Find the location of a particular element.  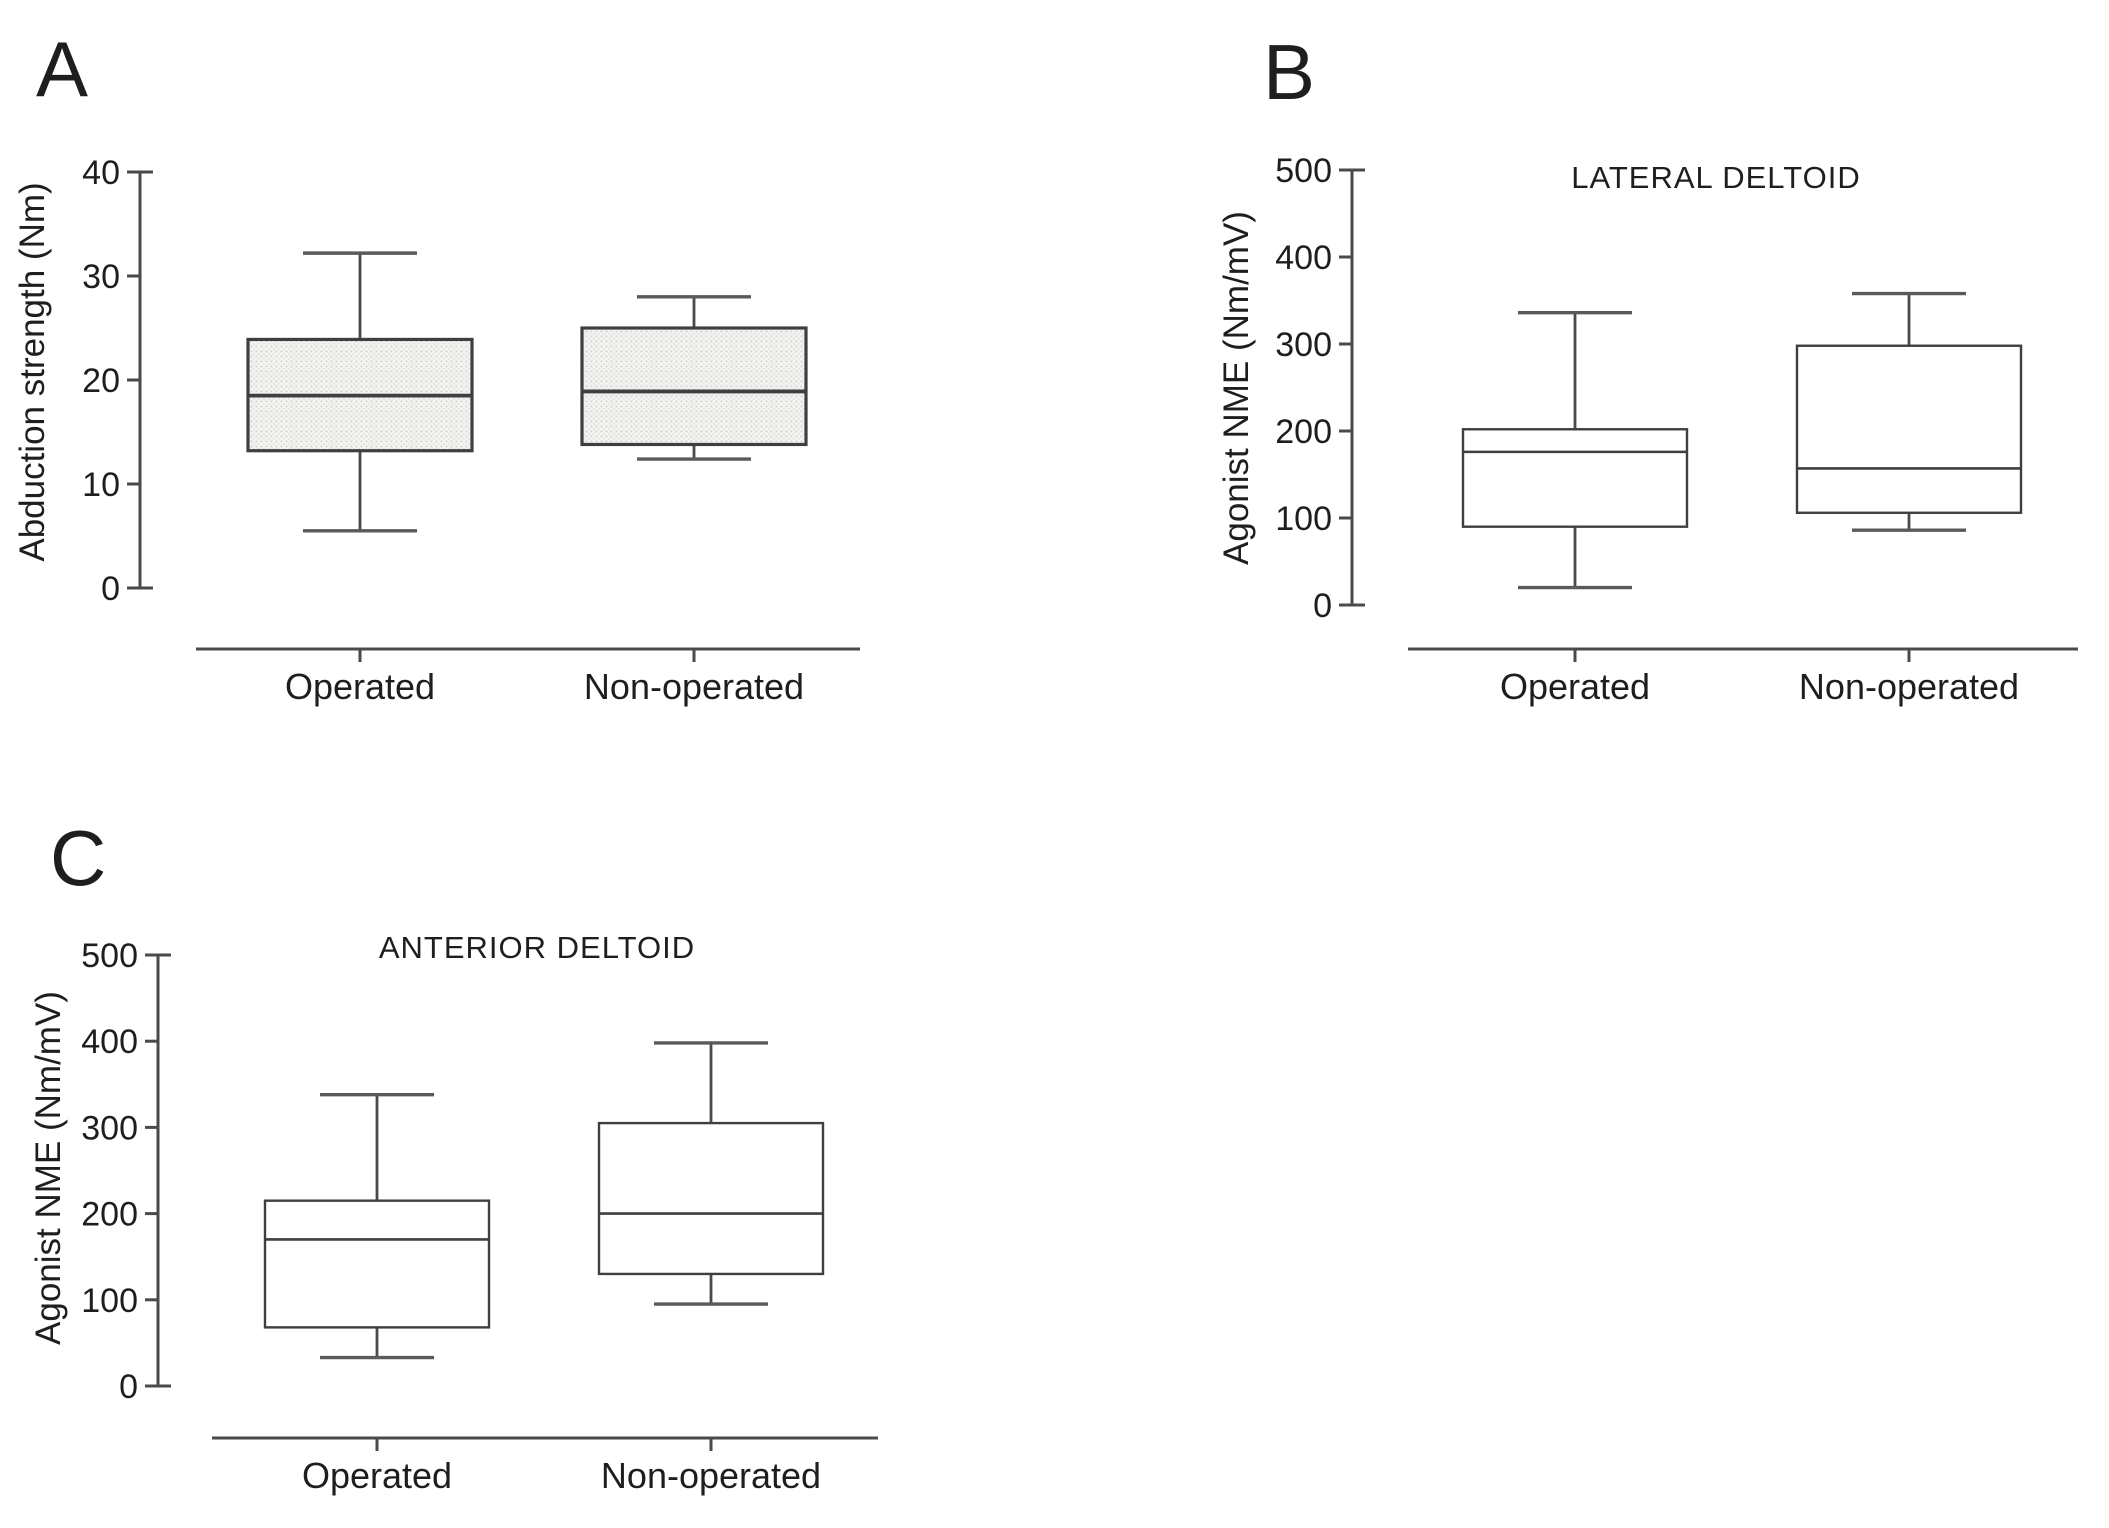

panel-title-b: LATERAL DELTOID is located at coordinates (1716, 177).